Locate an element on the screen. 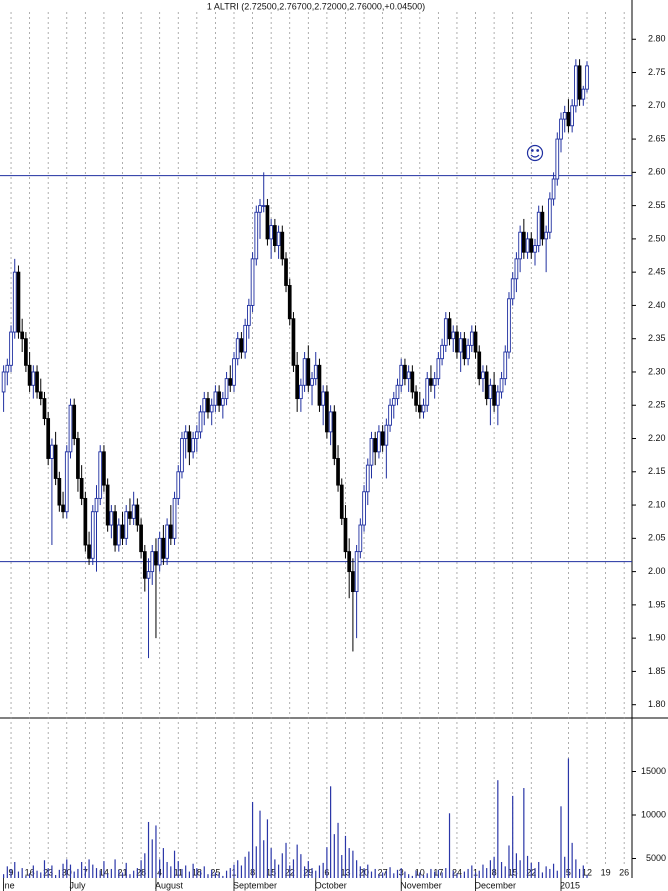  y-tick-label: 1.95 is located at coordinates (657, 604).